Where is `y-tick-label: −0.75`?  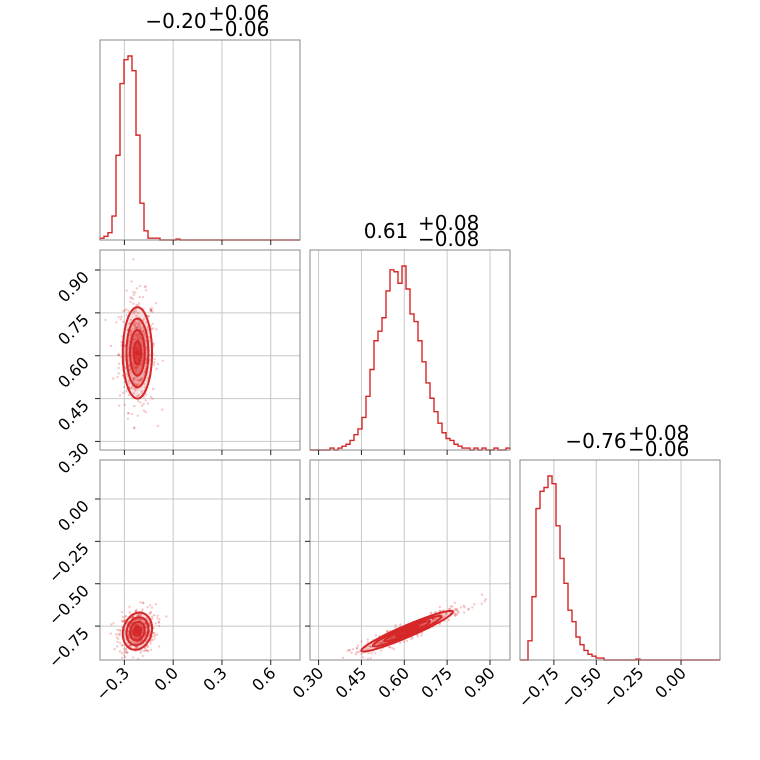
y-tick-label: −0.75 is located at coordinates (69, 647).